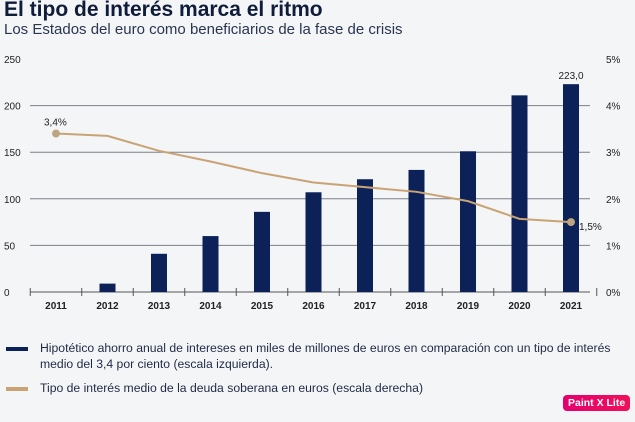  I want to click on left-tick-label: 250, so click(12, 60).